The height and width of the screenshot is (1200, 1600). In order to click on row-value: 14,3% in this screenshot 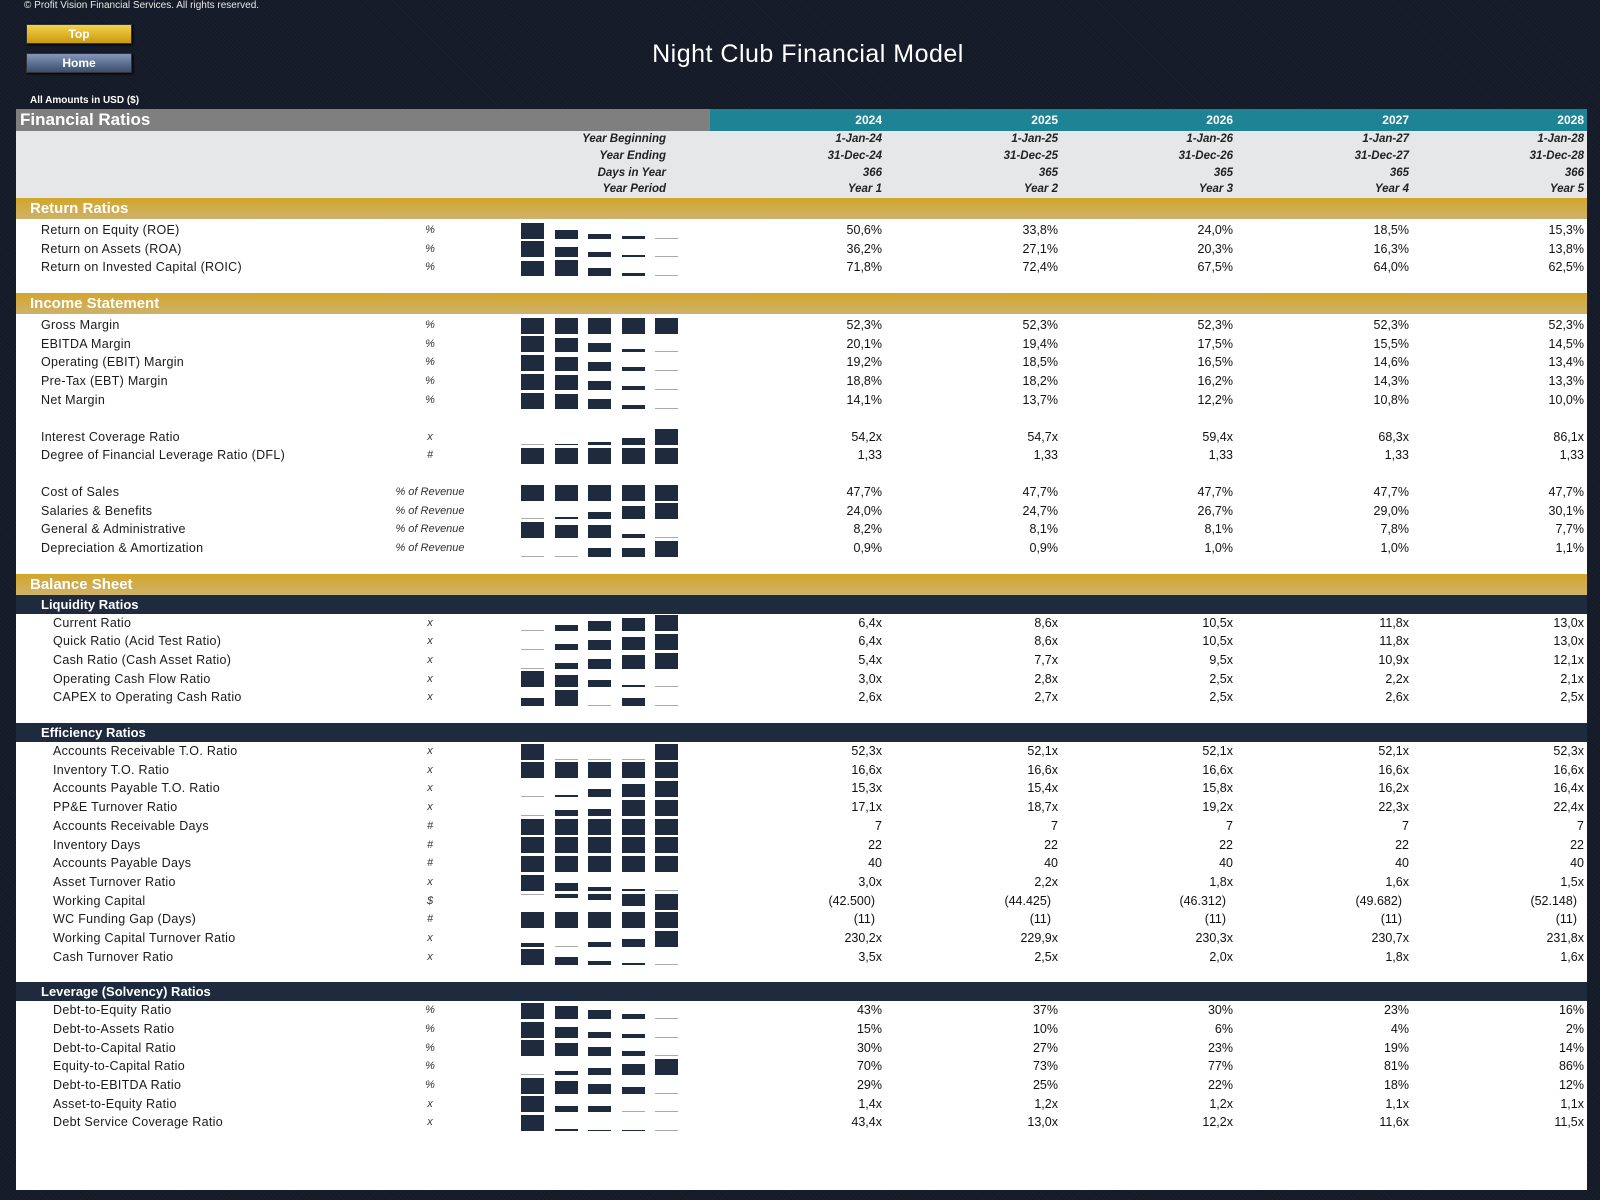, I will do `click(1391, 381)`.